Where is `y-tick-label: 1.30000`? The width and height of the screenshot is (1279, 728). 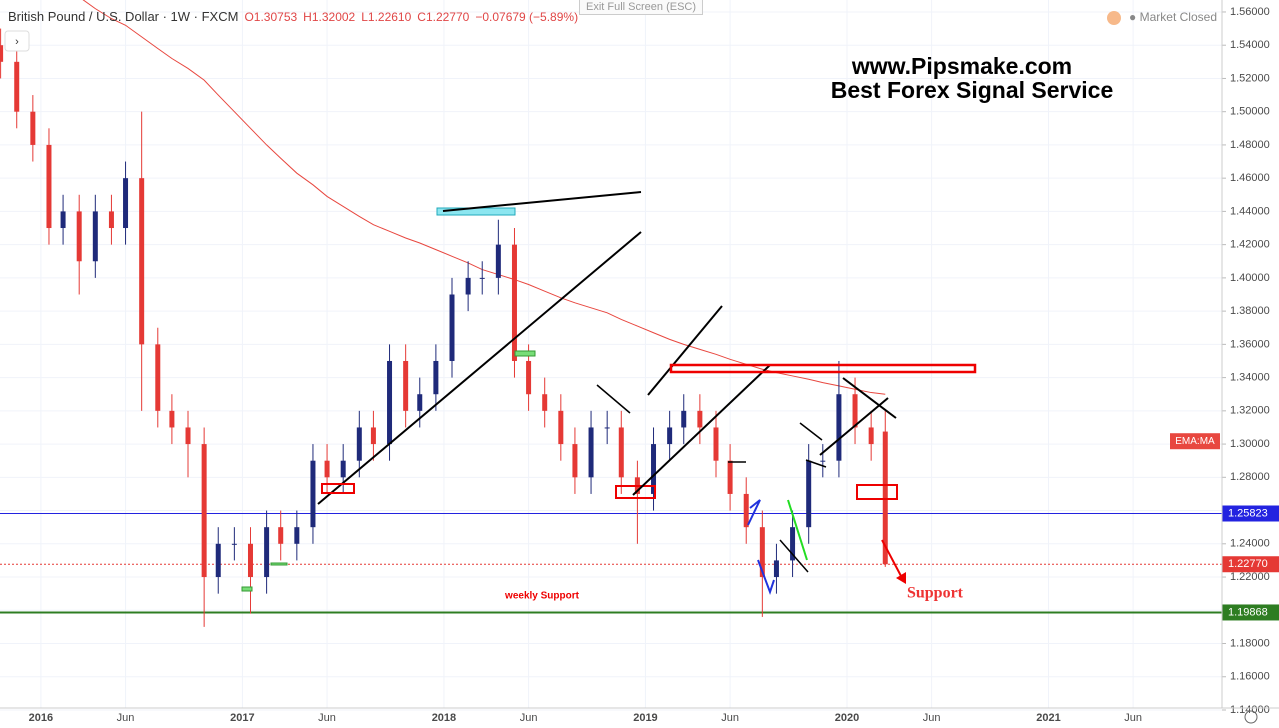
y-tick-label: 1.30000 is located at coordinates (1250, 444).